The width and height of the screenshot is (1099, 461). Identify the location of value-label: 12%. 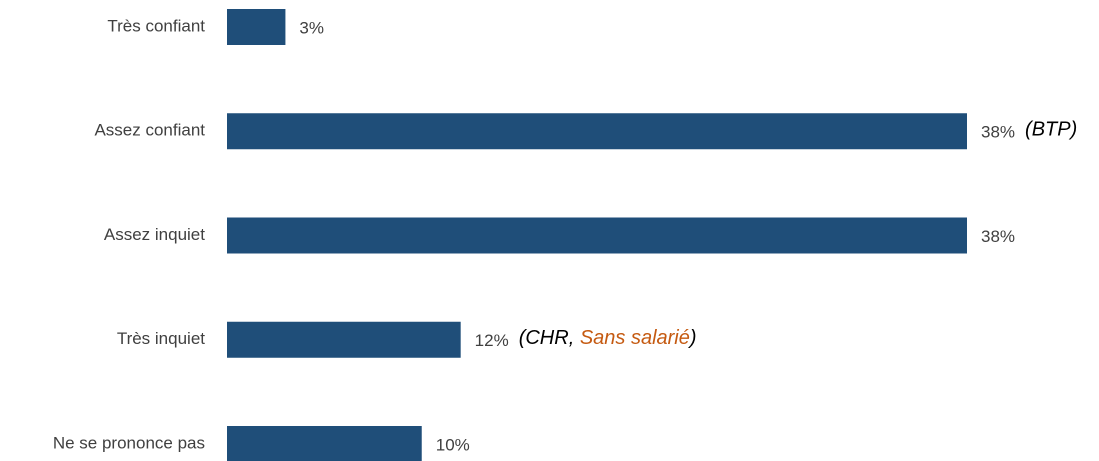
(492, 340).